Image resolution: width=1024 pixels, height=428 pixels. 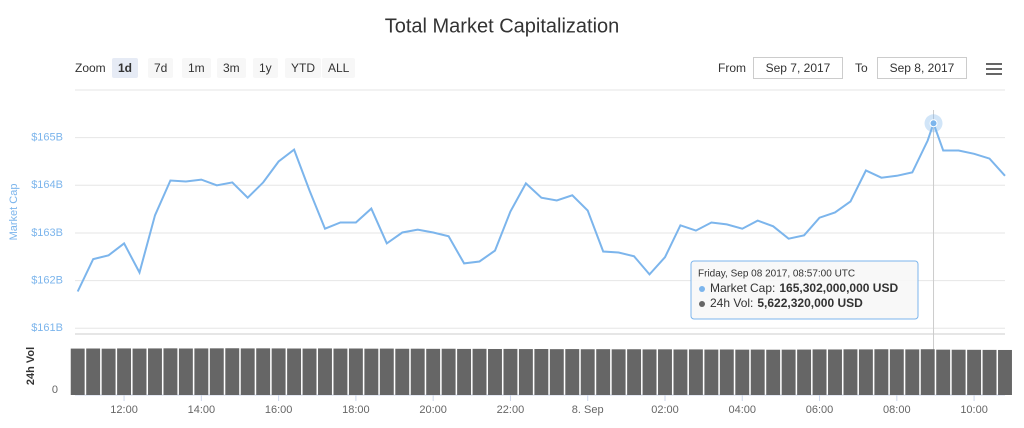 What do you see at coordinates (742, 288) in the screenshot?
I see `tooltip-cap-label: Market Cap:` at bounding box center [742, 288].